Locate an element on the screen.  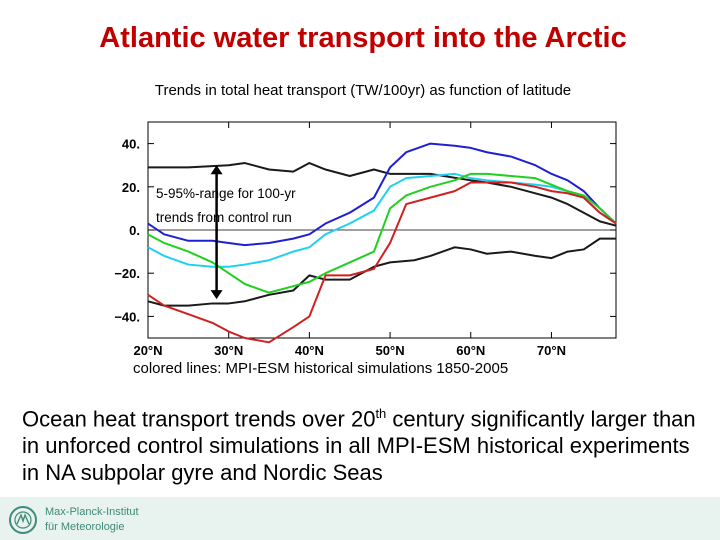
body-text-part1: Ocean heat transport trends over 20 is located at coordinates (199, 419).